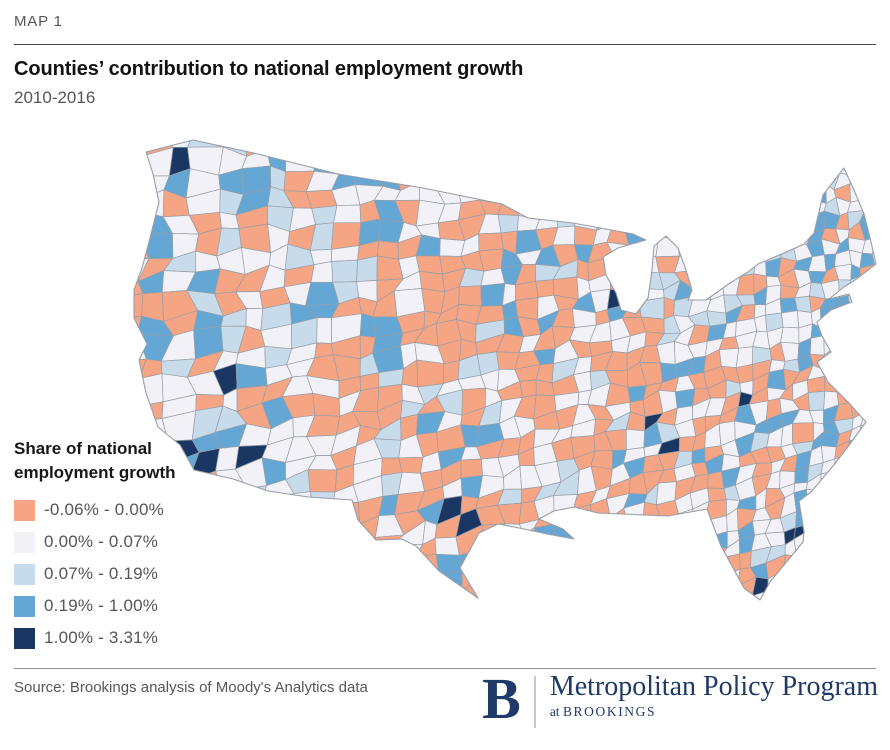 The image size is (890, 750). I want to click on legend-swatch-top, so click(24, 638).